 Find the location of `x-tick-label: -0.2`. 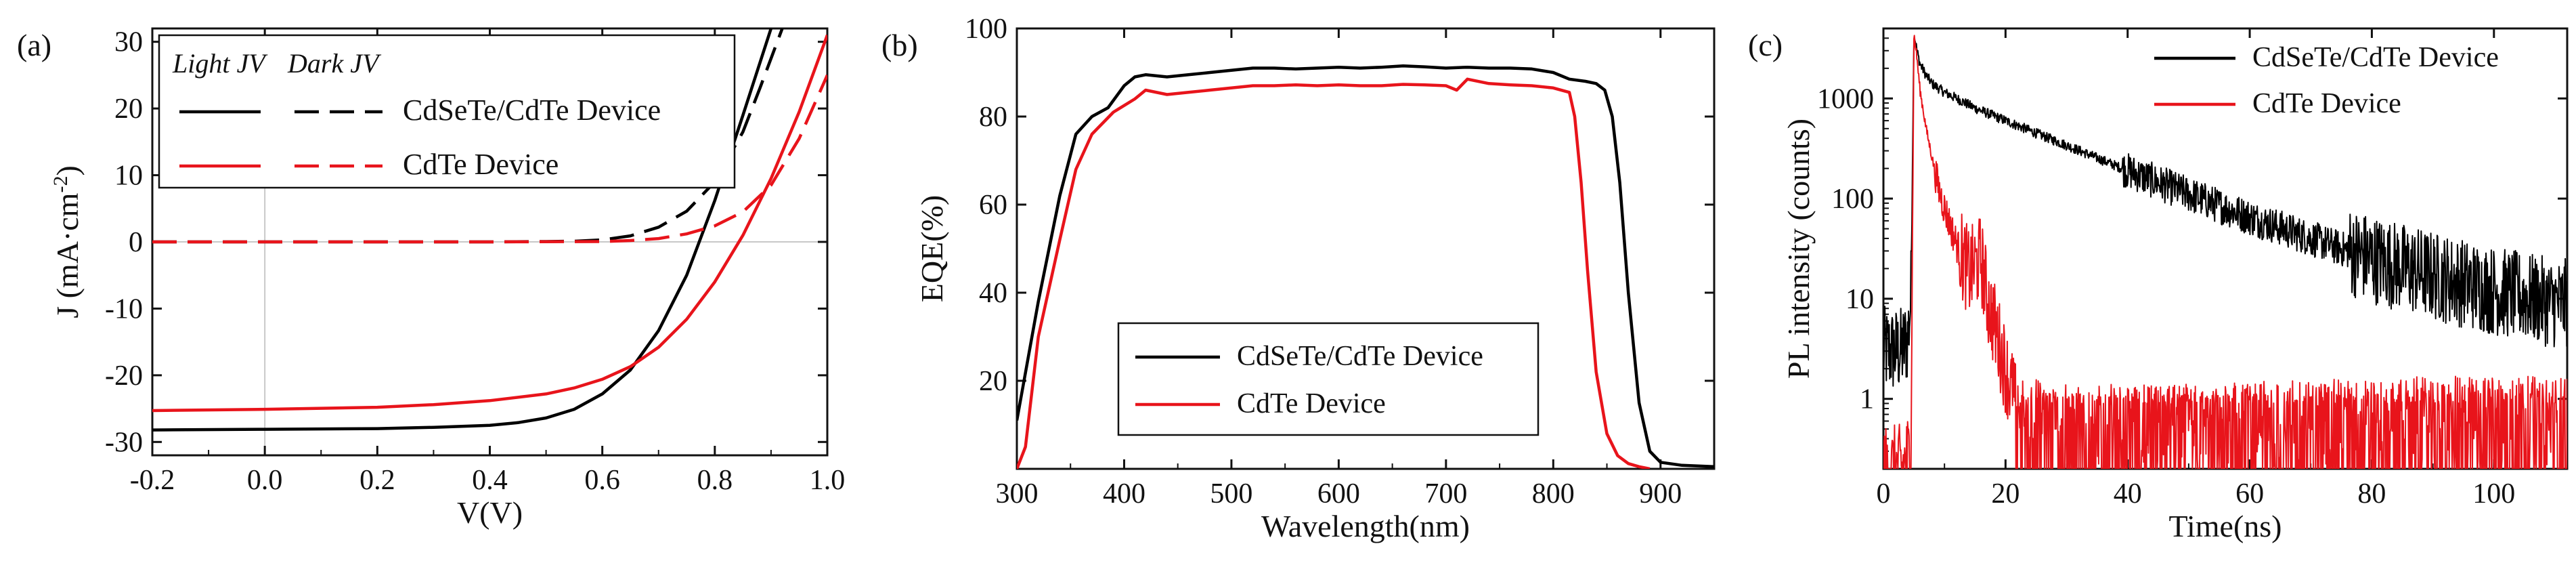

x-tick-label: -0.2 is located at coordinates (152, 480).